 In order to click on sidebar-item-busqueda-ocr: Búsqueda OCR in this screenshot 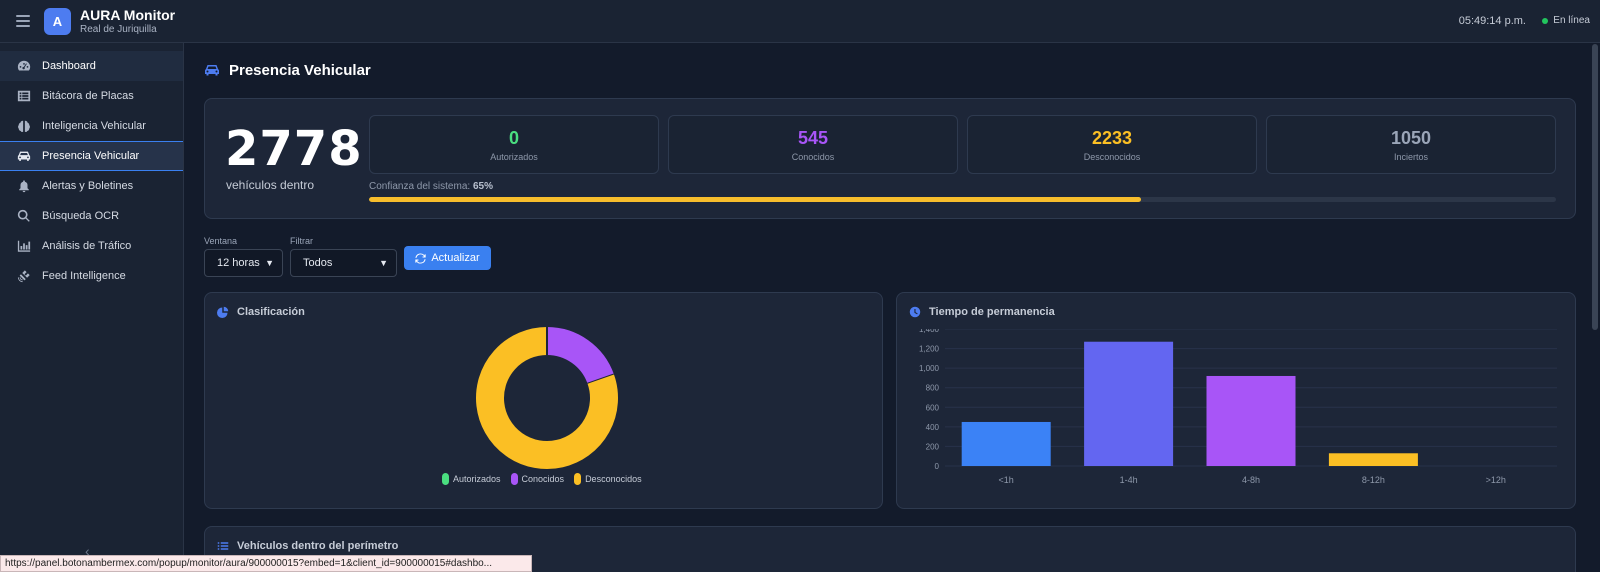, I will do `click(91, 216)`.